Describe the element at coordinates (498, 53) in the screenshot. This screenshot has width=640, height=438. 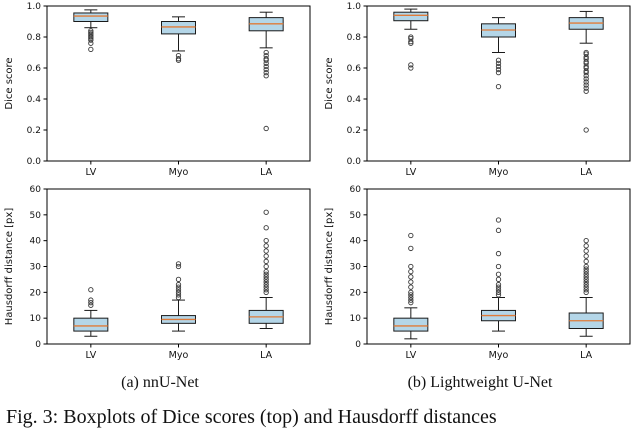
I see `box-dice-lightweight-Myo` at that location.